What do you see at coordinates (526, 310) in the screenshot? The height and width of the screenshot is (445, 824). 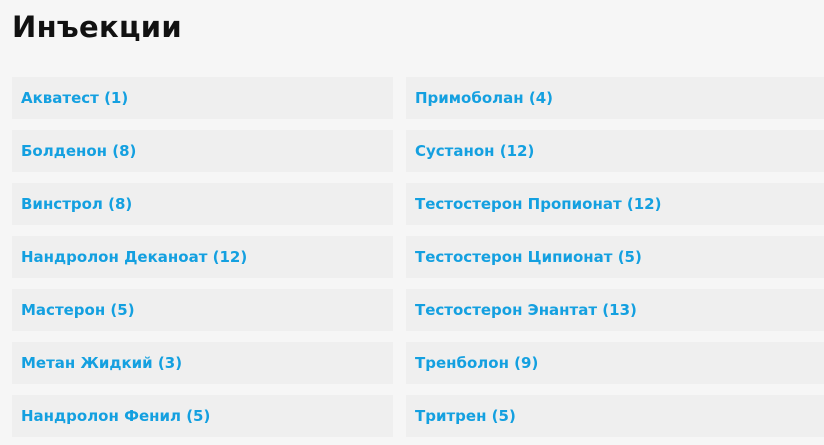 I see `category-link: Тестостерон Энантат (13)` at bounding box center [526, 310].